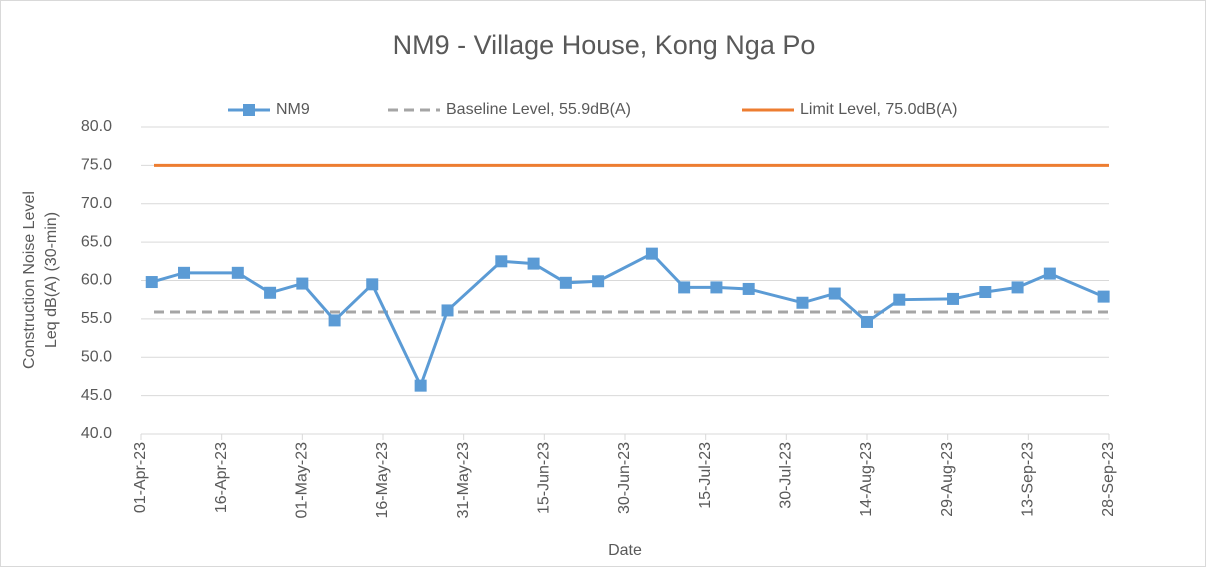 The height and width of the screenshot is (568, 1207). I want to click on y-tick-label: 55.0, so click(96, 318).